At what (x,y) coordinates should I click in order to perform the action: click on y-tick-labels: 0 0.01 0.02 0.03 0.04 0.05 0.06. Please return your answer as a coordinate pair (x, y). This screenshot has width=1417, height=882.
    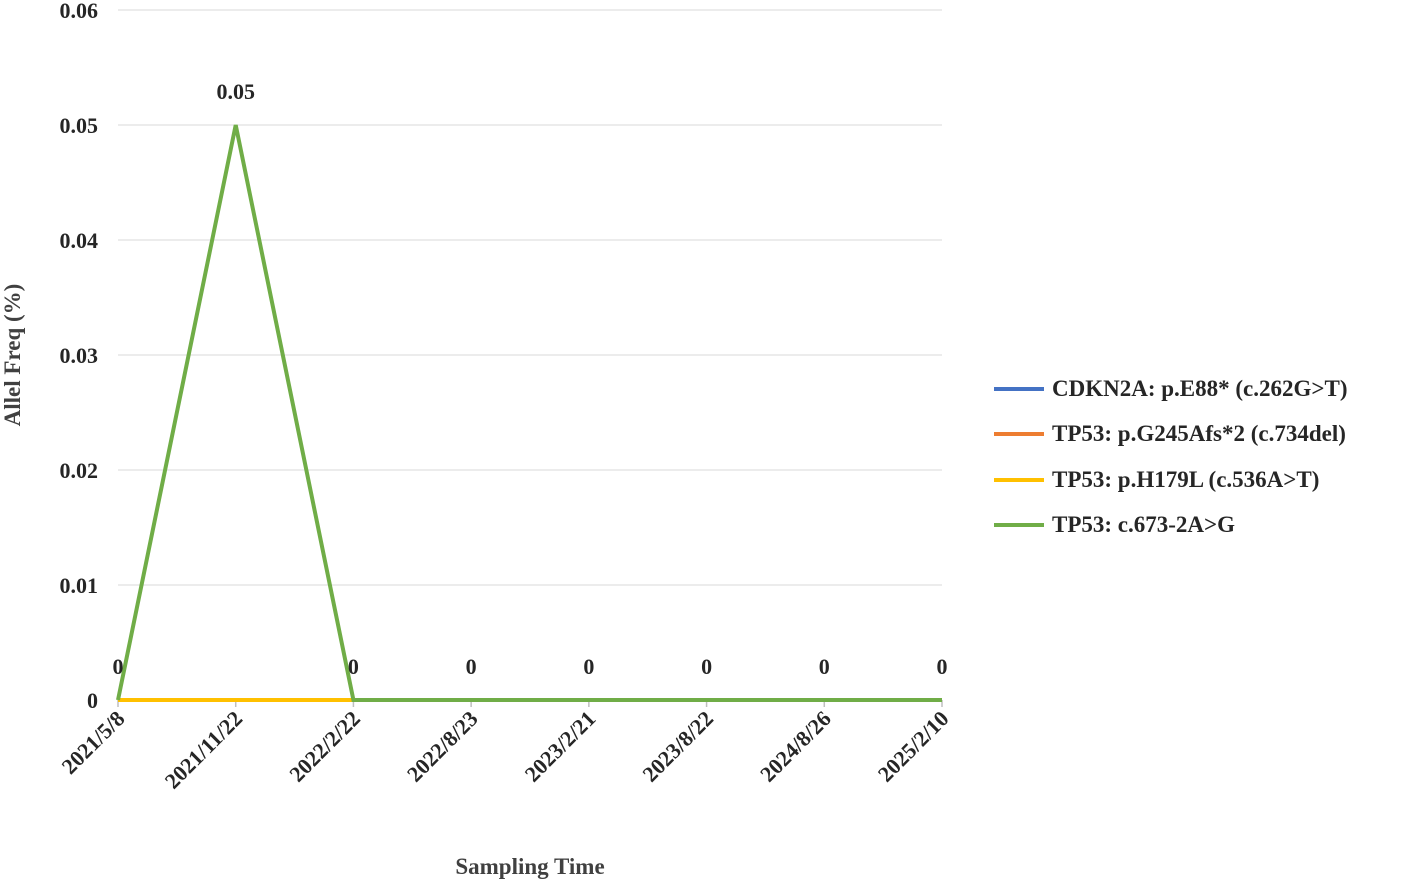
    Looking at the image, I should click on (79, 356).